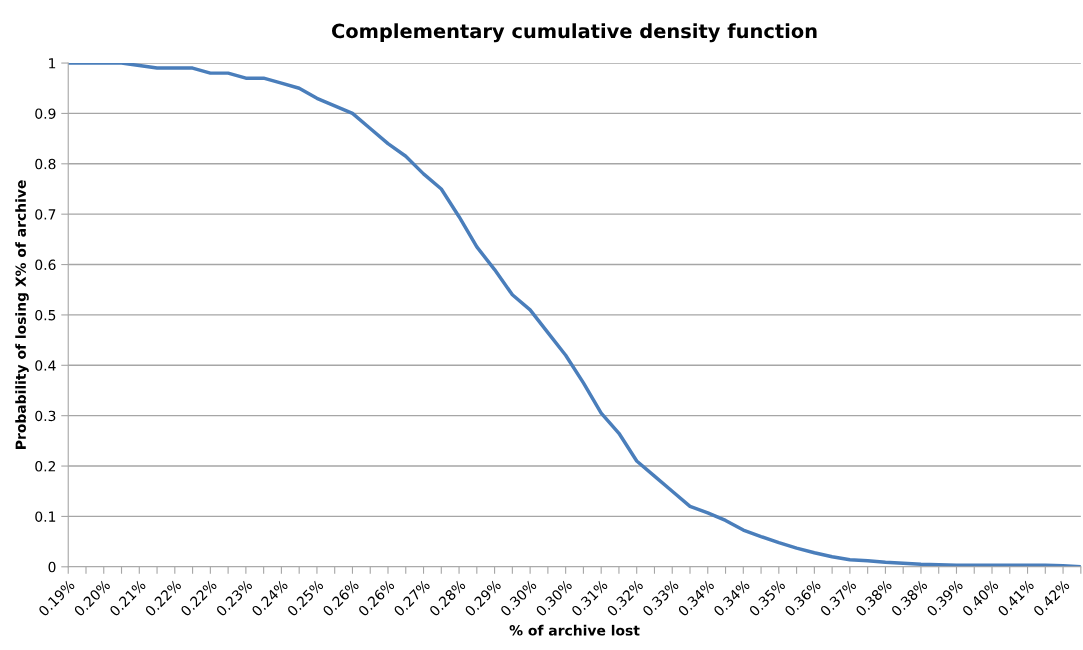 The width and height of the screenshot is (1083, 650). I want to click on y-tick-label: 0.3, so click(45, 416).